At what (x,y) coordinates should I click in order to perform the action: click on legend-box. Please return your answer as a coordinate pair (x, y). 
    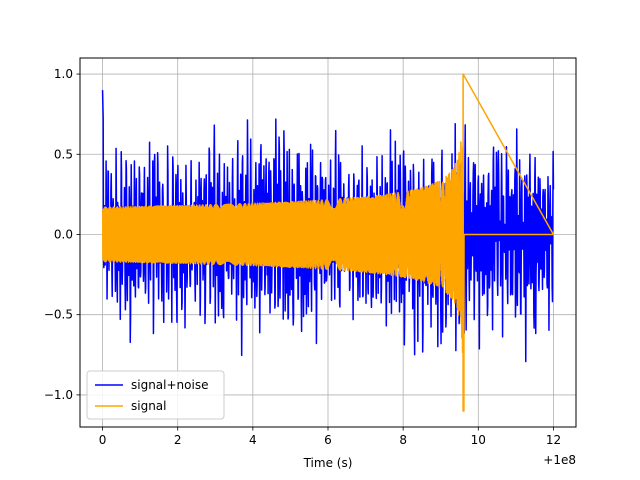
    Looking at the image, I should click on (155, 395).